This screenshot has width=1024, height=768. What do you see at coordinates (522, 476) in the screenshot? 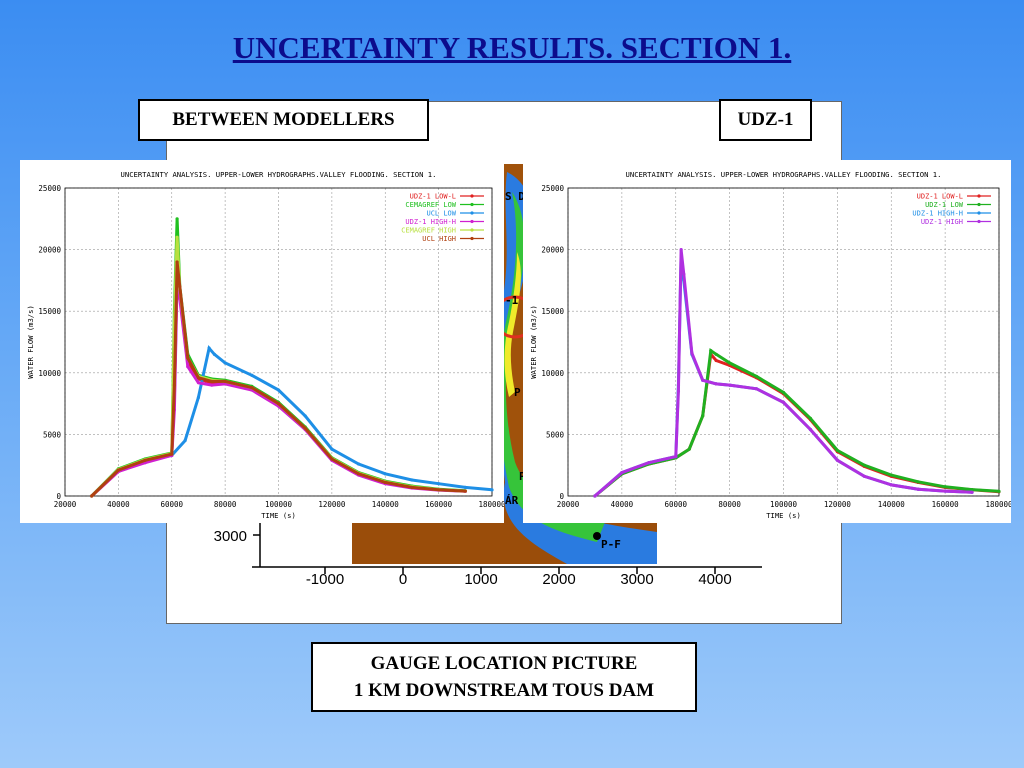
I see `map-fragment-4: P` at bounding box center [522, 476].